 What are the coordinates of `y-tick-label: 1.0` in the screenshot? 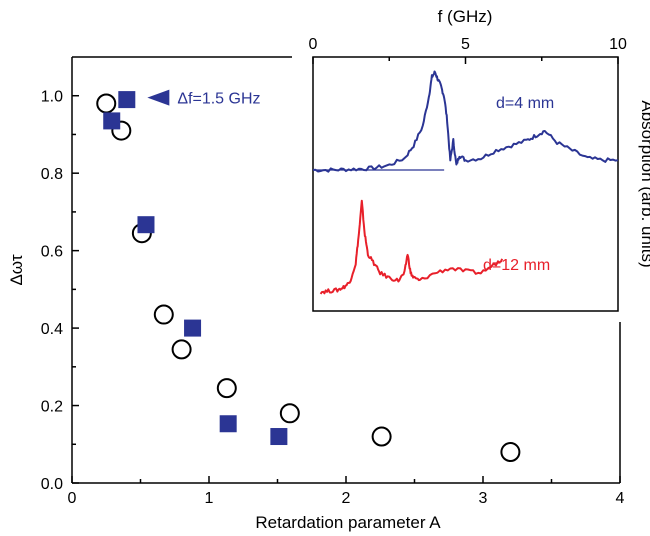 It's located at (52, 97).